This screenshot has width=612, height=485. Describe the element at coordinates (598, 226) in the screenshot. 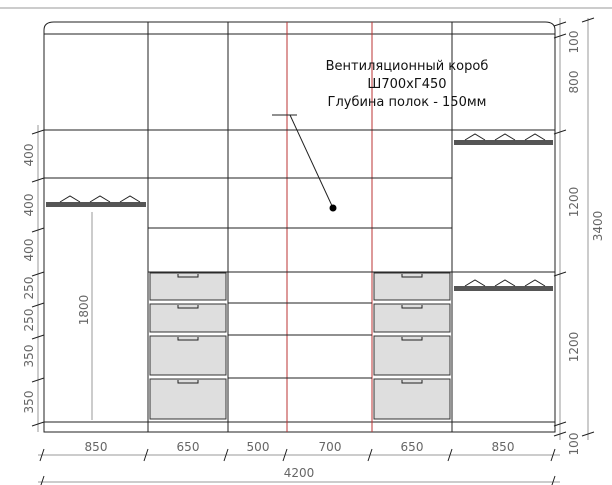

I see `total-height-label: 3400` at that location.